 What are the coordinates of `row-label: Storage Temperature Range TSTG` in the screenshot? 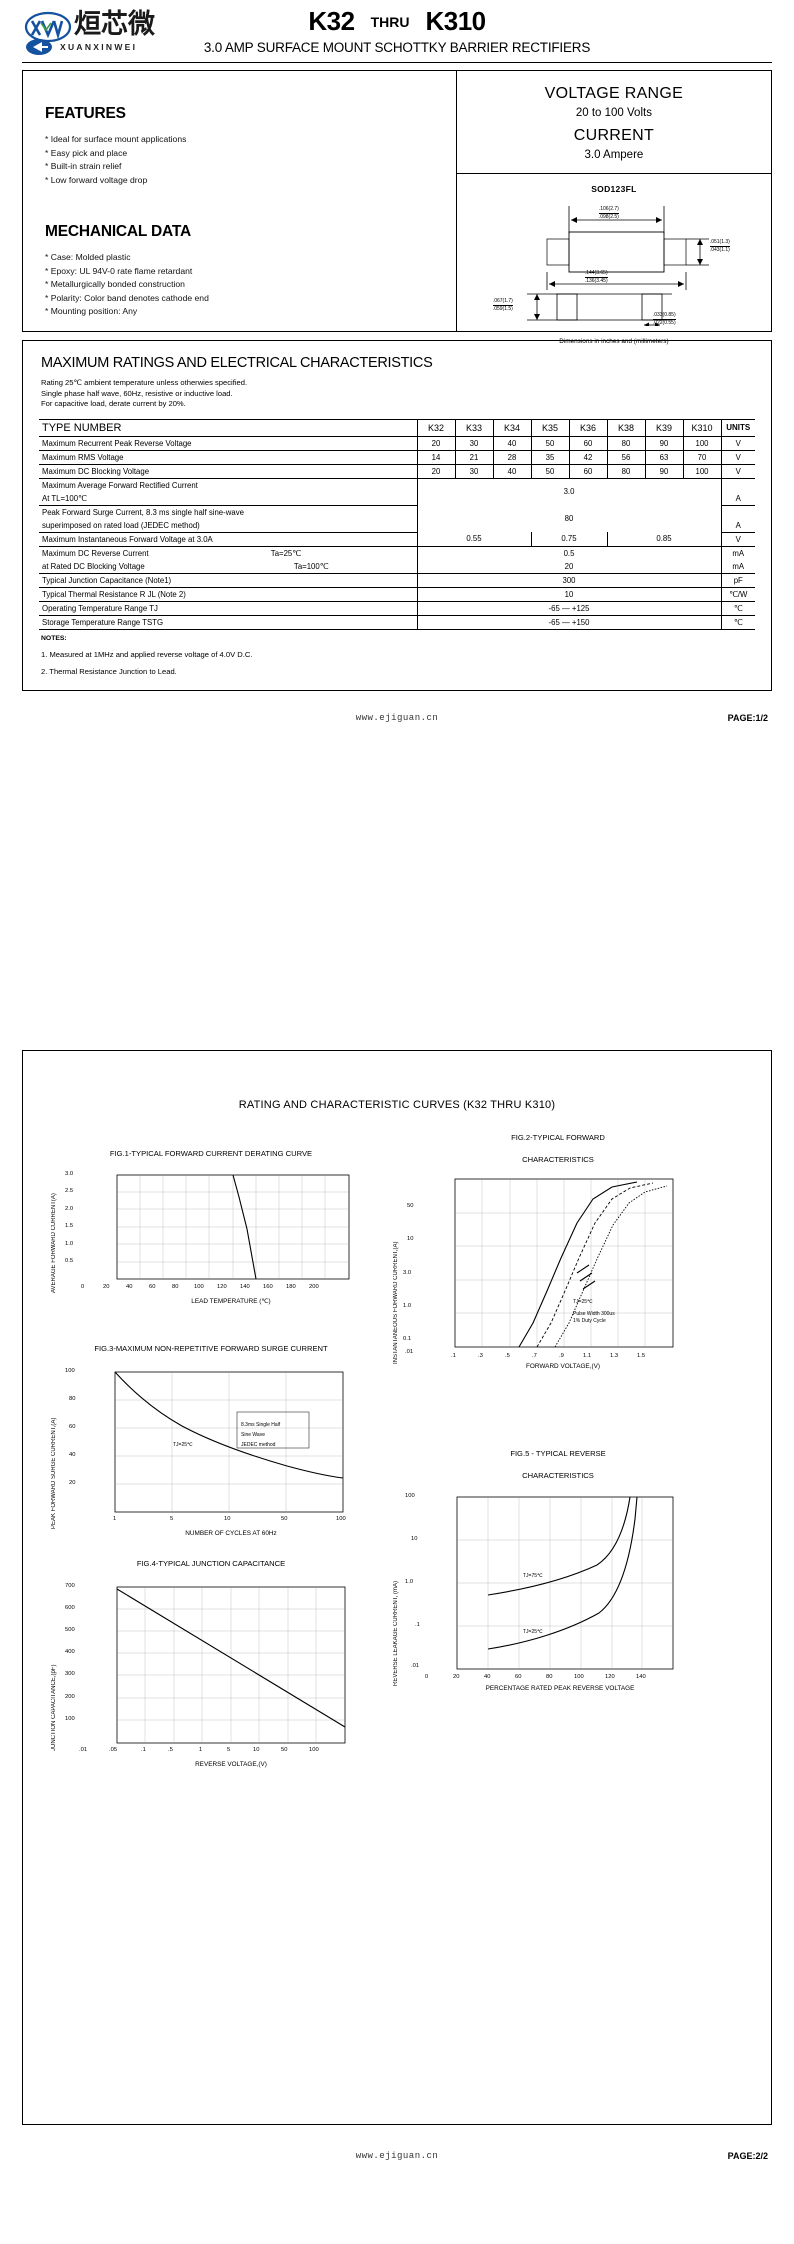 It's located at (228, 622).